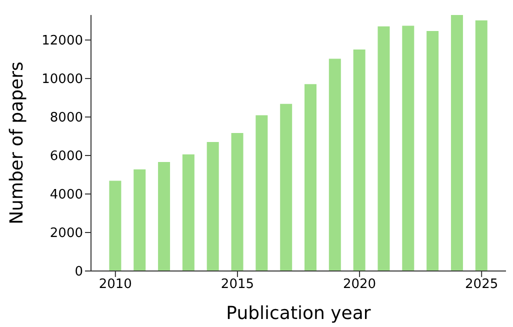  Describe the element at coordinates (115, 284) in the screenshot. I see `x-tick-label: 2010` at that location.